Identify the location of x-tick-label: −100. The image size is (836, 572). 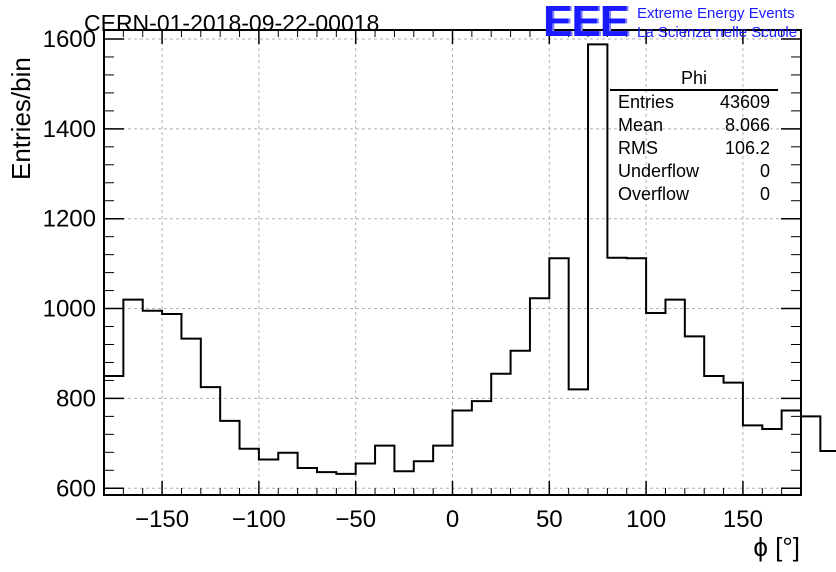
(259, 519).